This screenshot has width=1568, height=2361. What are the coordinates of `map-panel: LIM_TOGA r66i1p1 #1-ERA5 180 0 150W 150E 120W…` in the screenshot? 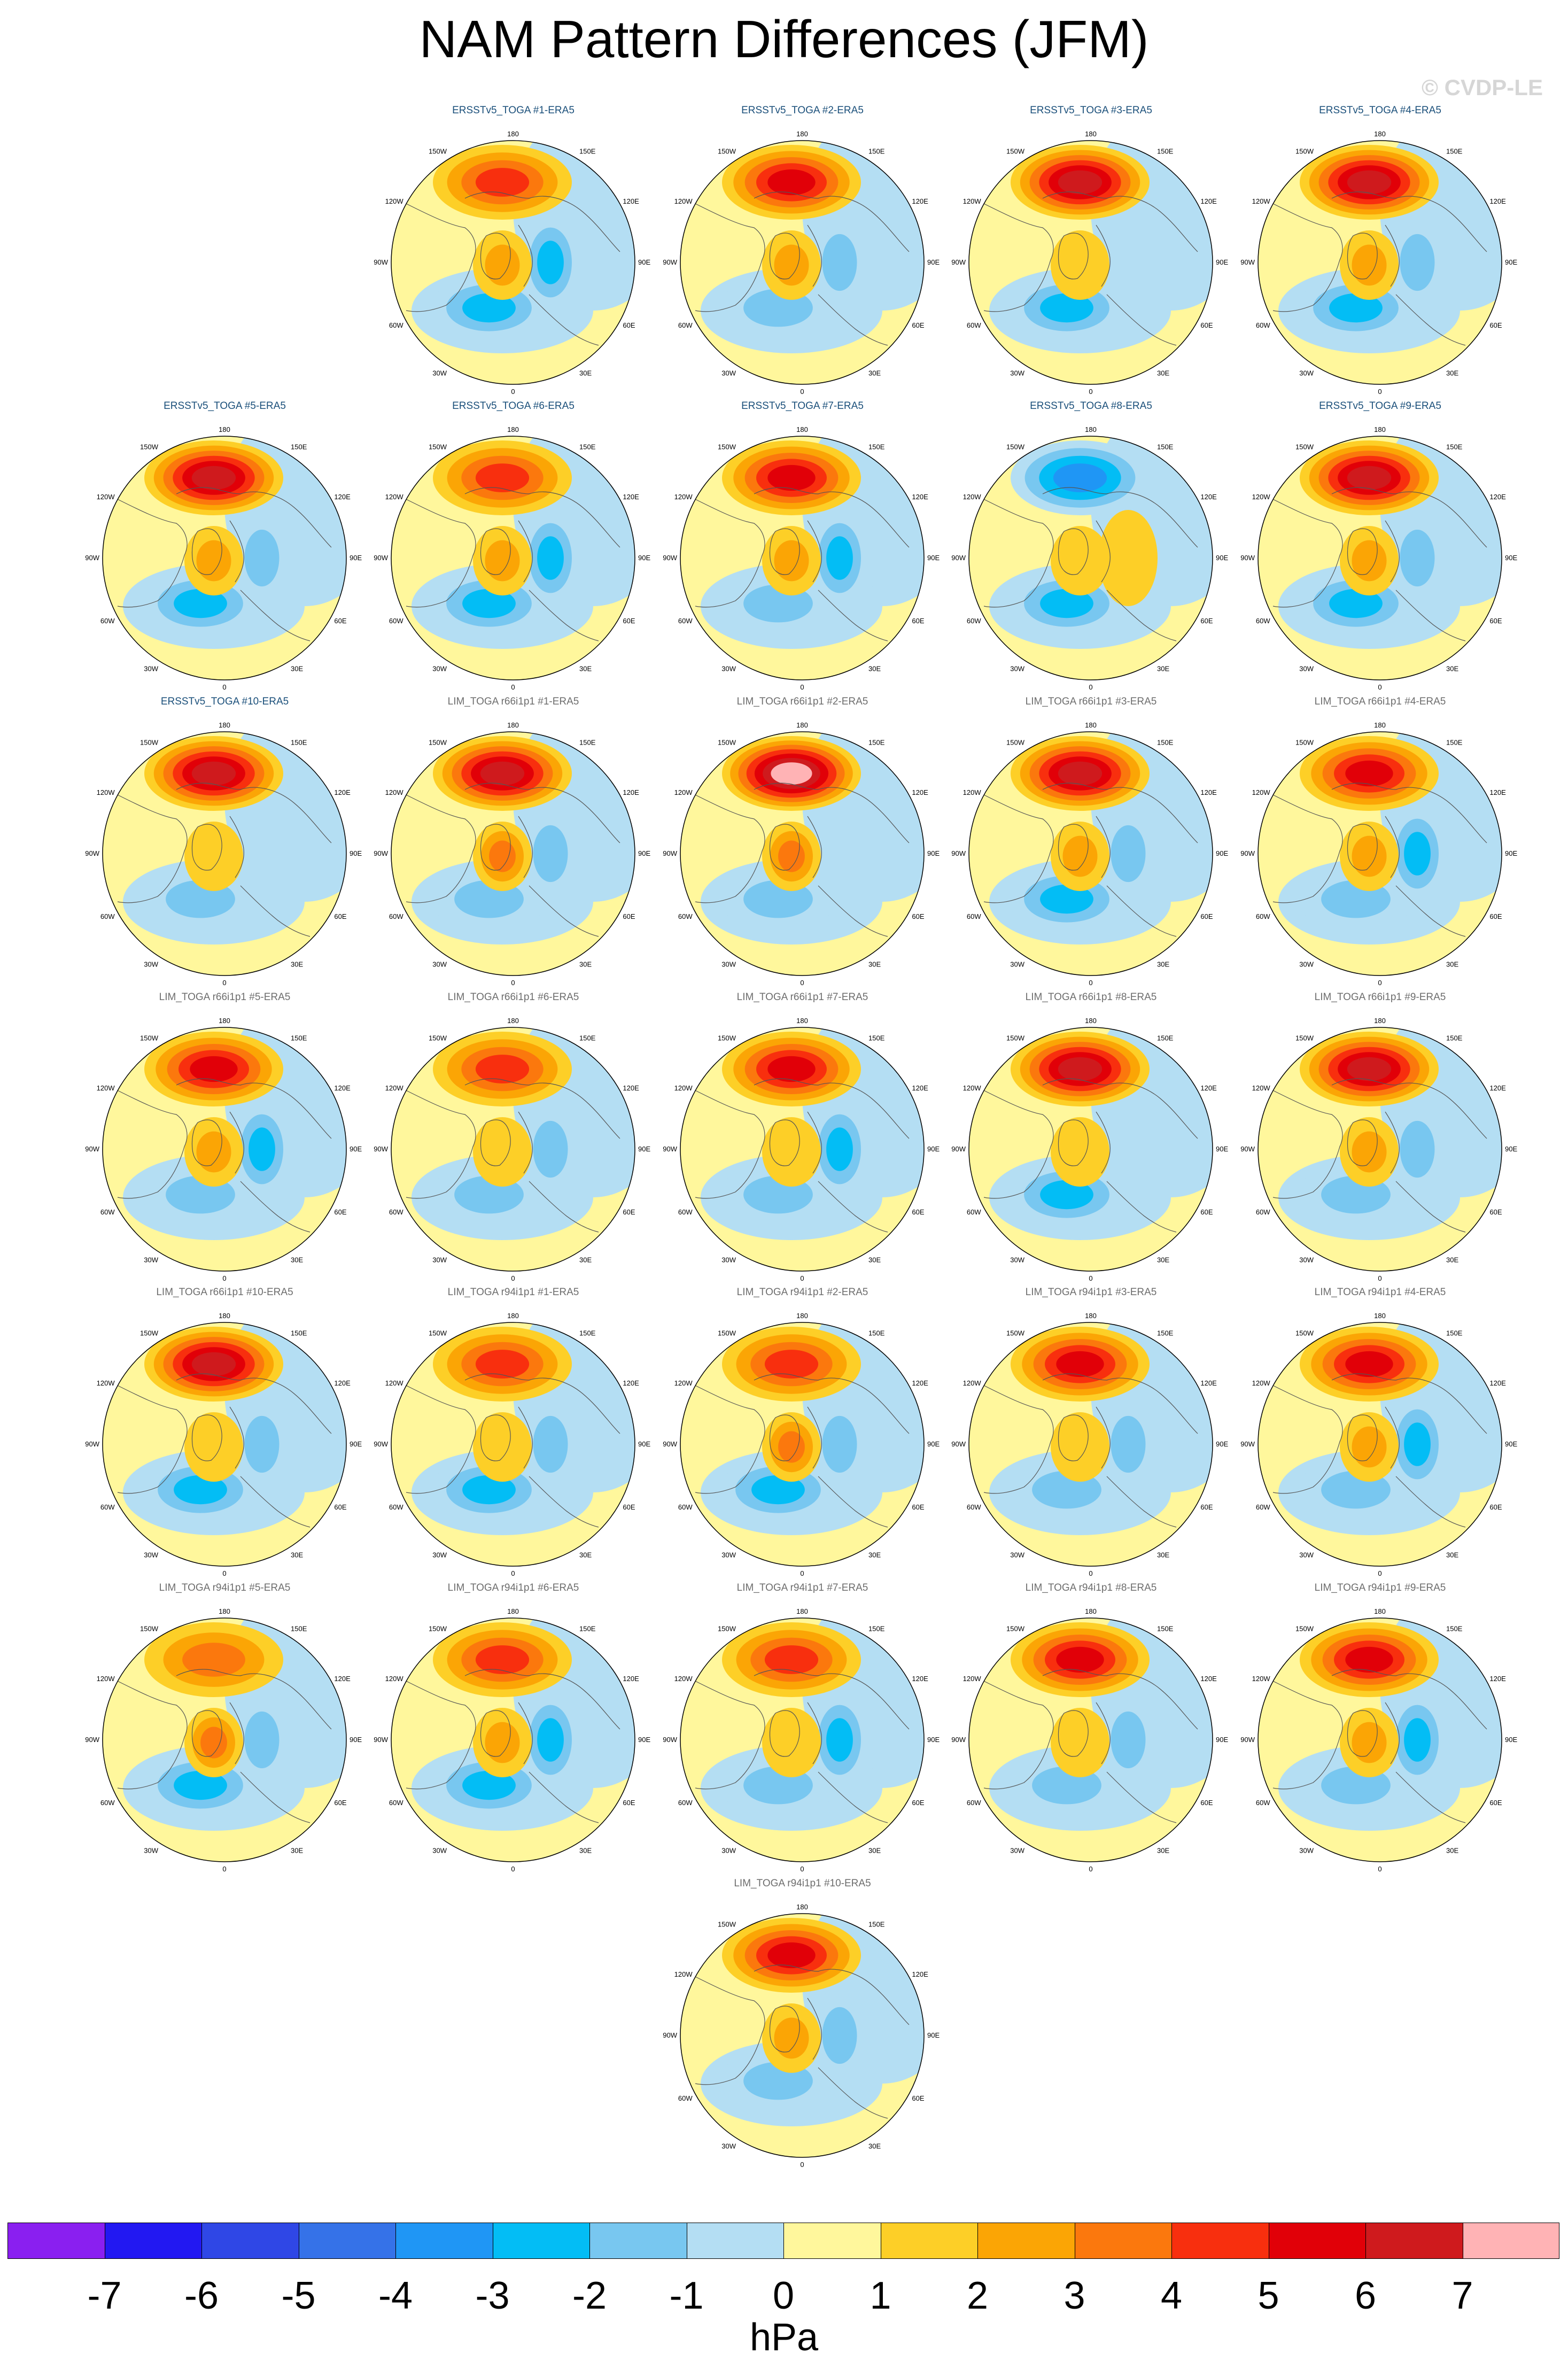 It's located at (514, 840).